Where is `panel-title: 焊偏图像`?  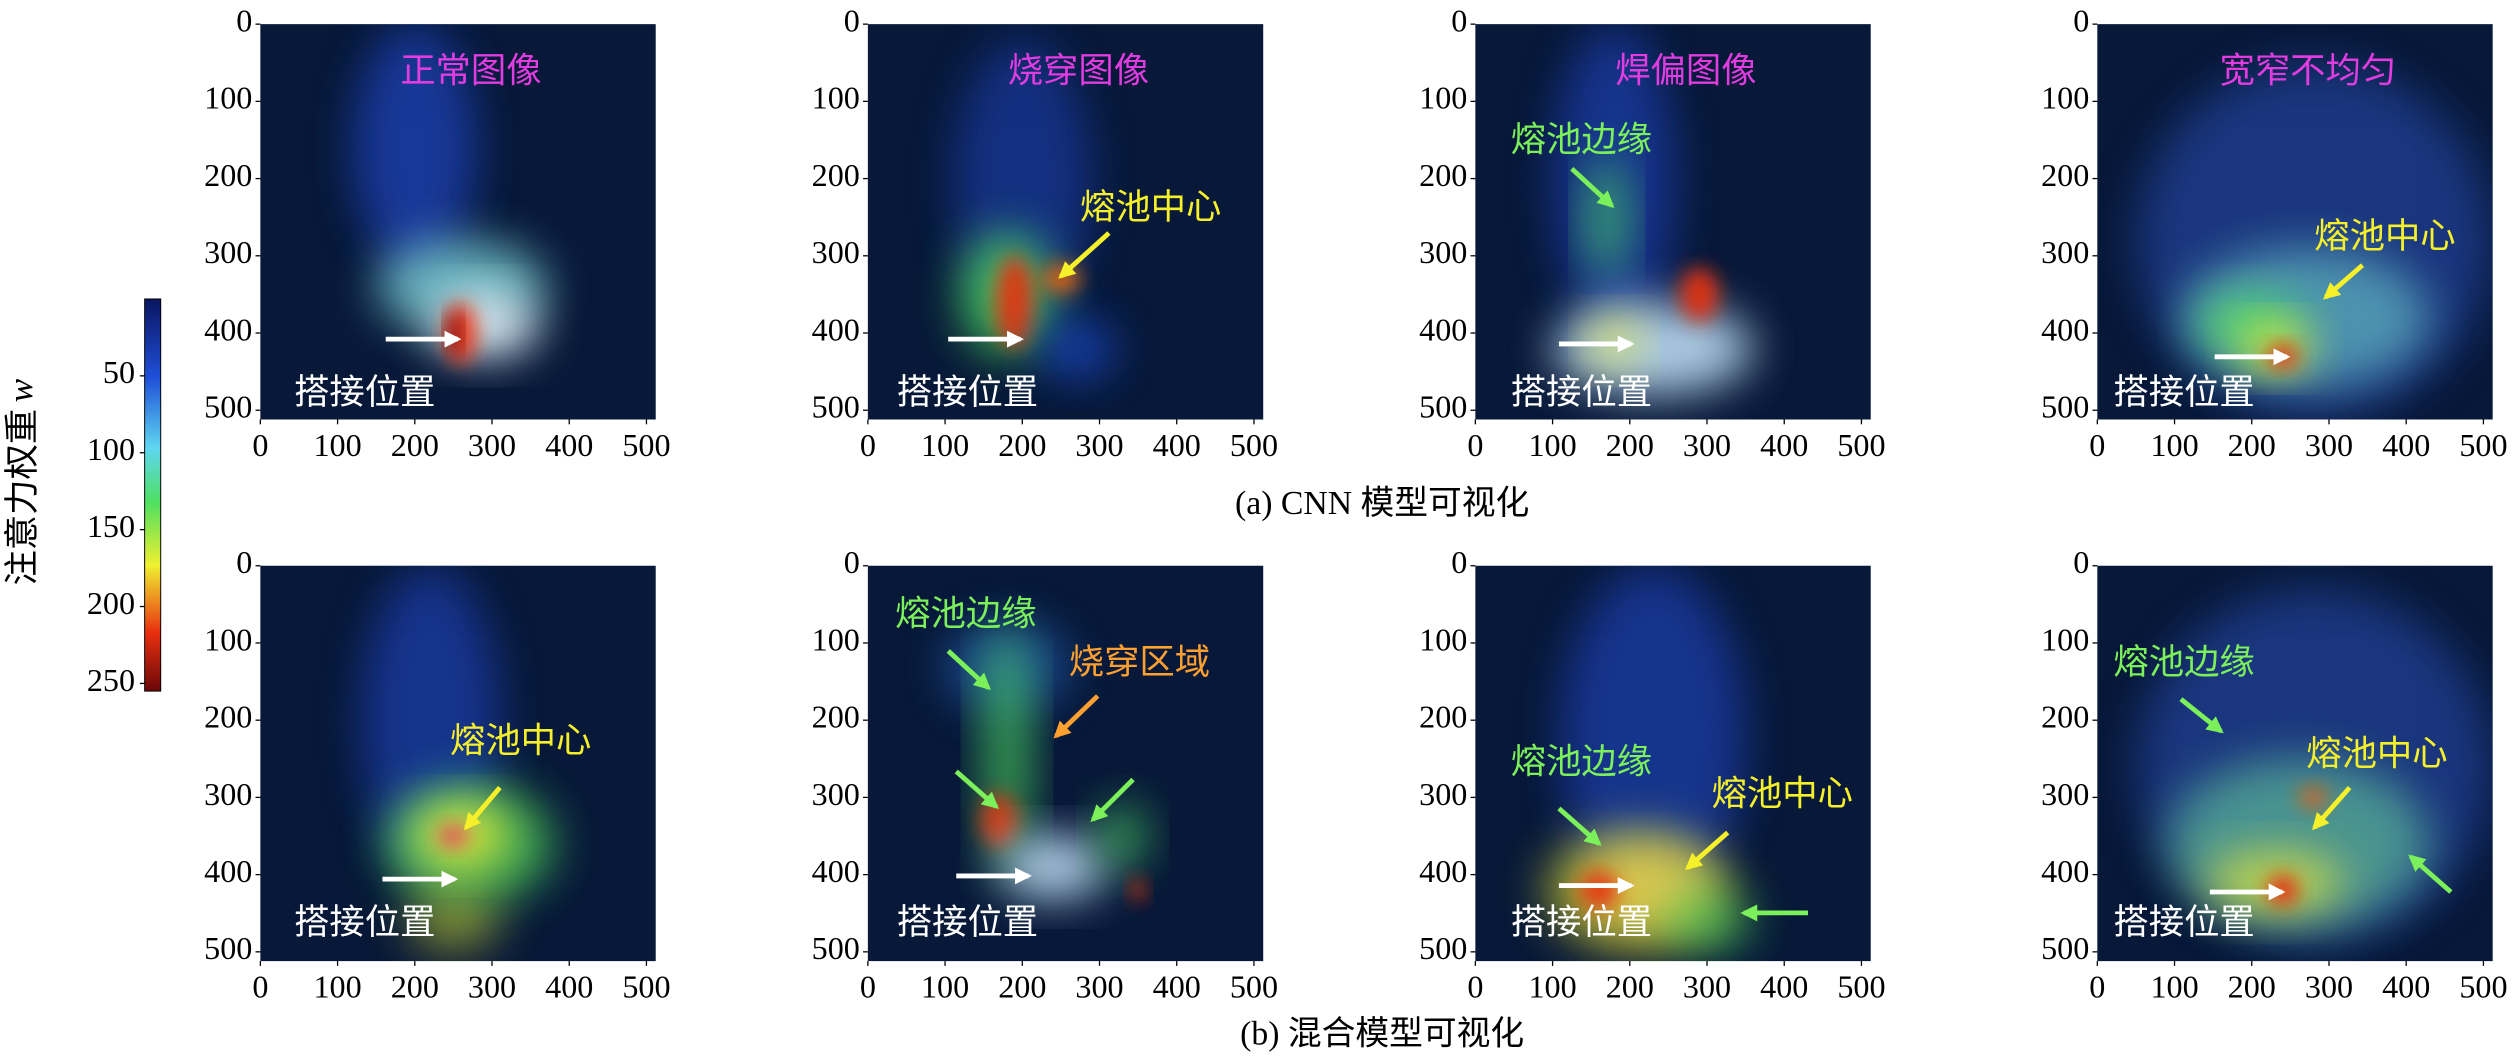
panel-title: 焊偏图像 is located at coordinates (1685, 70).